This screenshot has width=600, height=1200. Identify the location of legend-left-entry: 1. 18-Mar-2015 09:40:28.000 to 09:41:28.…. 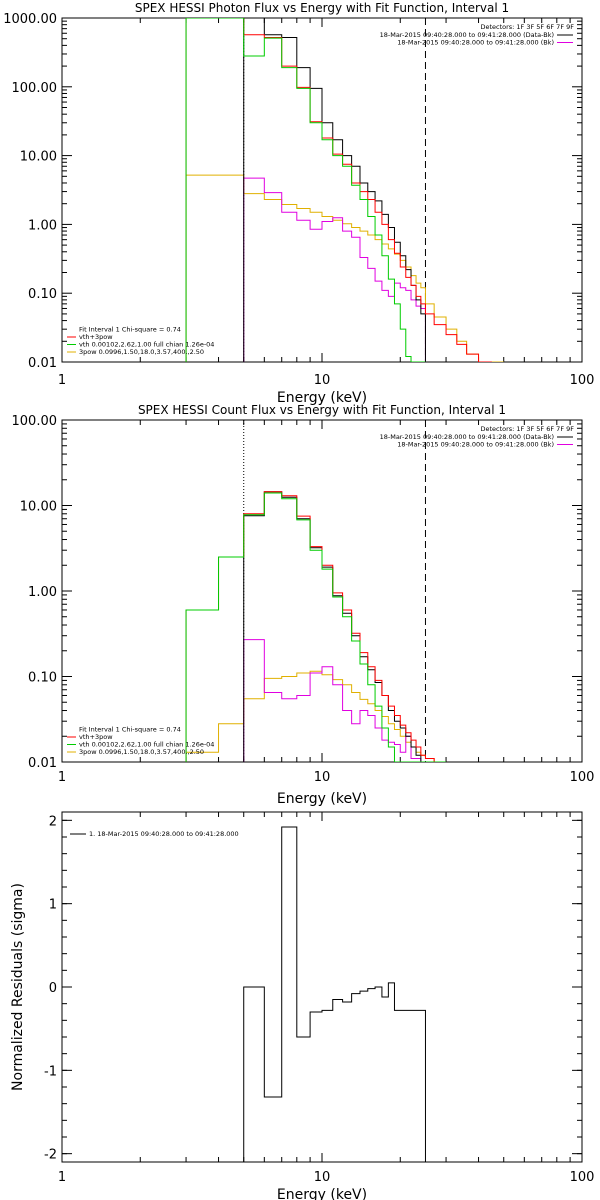
(164, 834).